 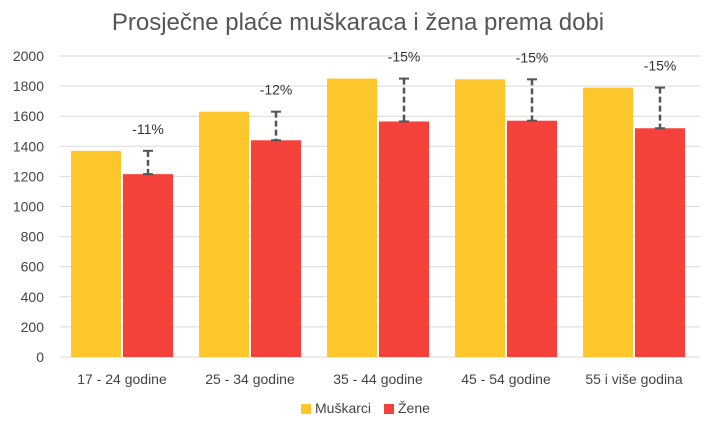 I want to click on y-tick-label: 2000, so click(x=28, y=56).